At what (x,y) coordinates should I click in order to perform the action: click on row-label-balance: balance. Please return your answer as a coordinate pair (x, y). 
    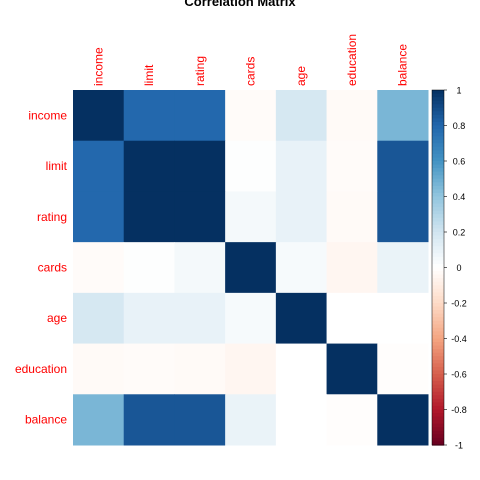
    Looking at the image, I should click on (46, 420).